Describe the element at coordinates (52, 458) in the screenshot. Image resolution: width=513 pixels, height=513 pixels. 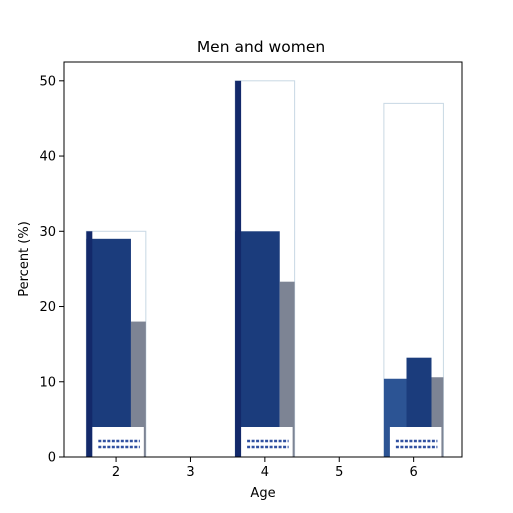
I see `y-tick-label: 0` at that location.